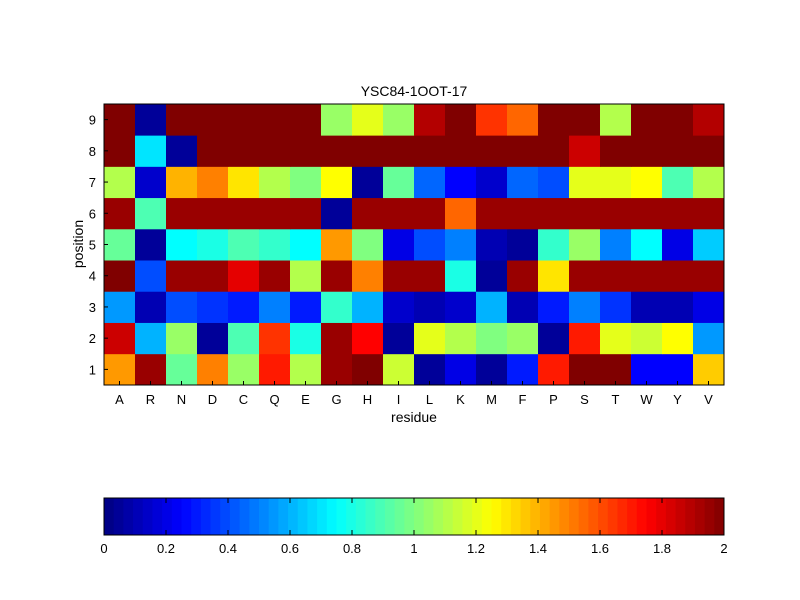 This screenshot has width=800, height=600. Describe the element at coordinates (92, 151) in the screenshot. I see `y-tick-label-8: 8` at that location.